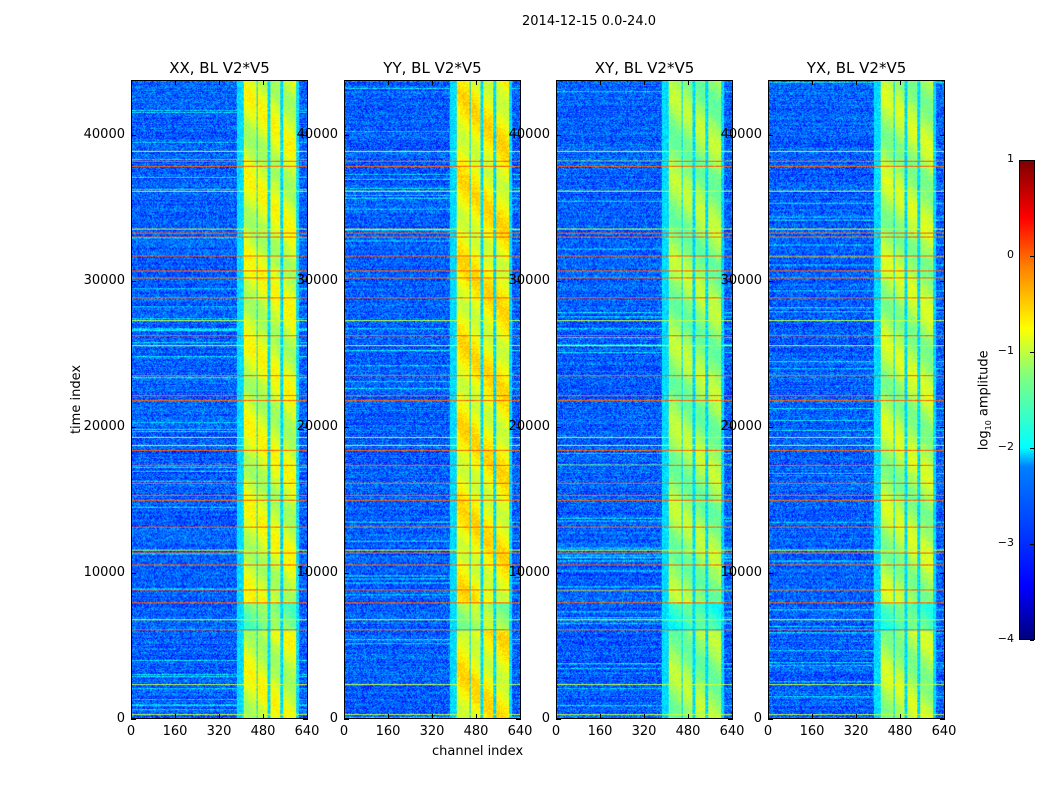  I want to click on colorbar, so click(1027, 400).